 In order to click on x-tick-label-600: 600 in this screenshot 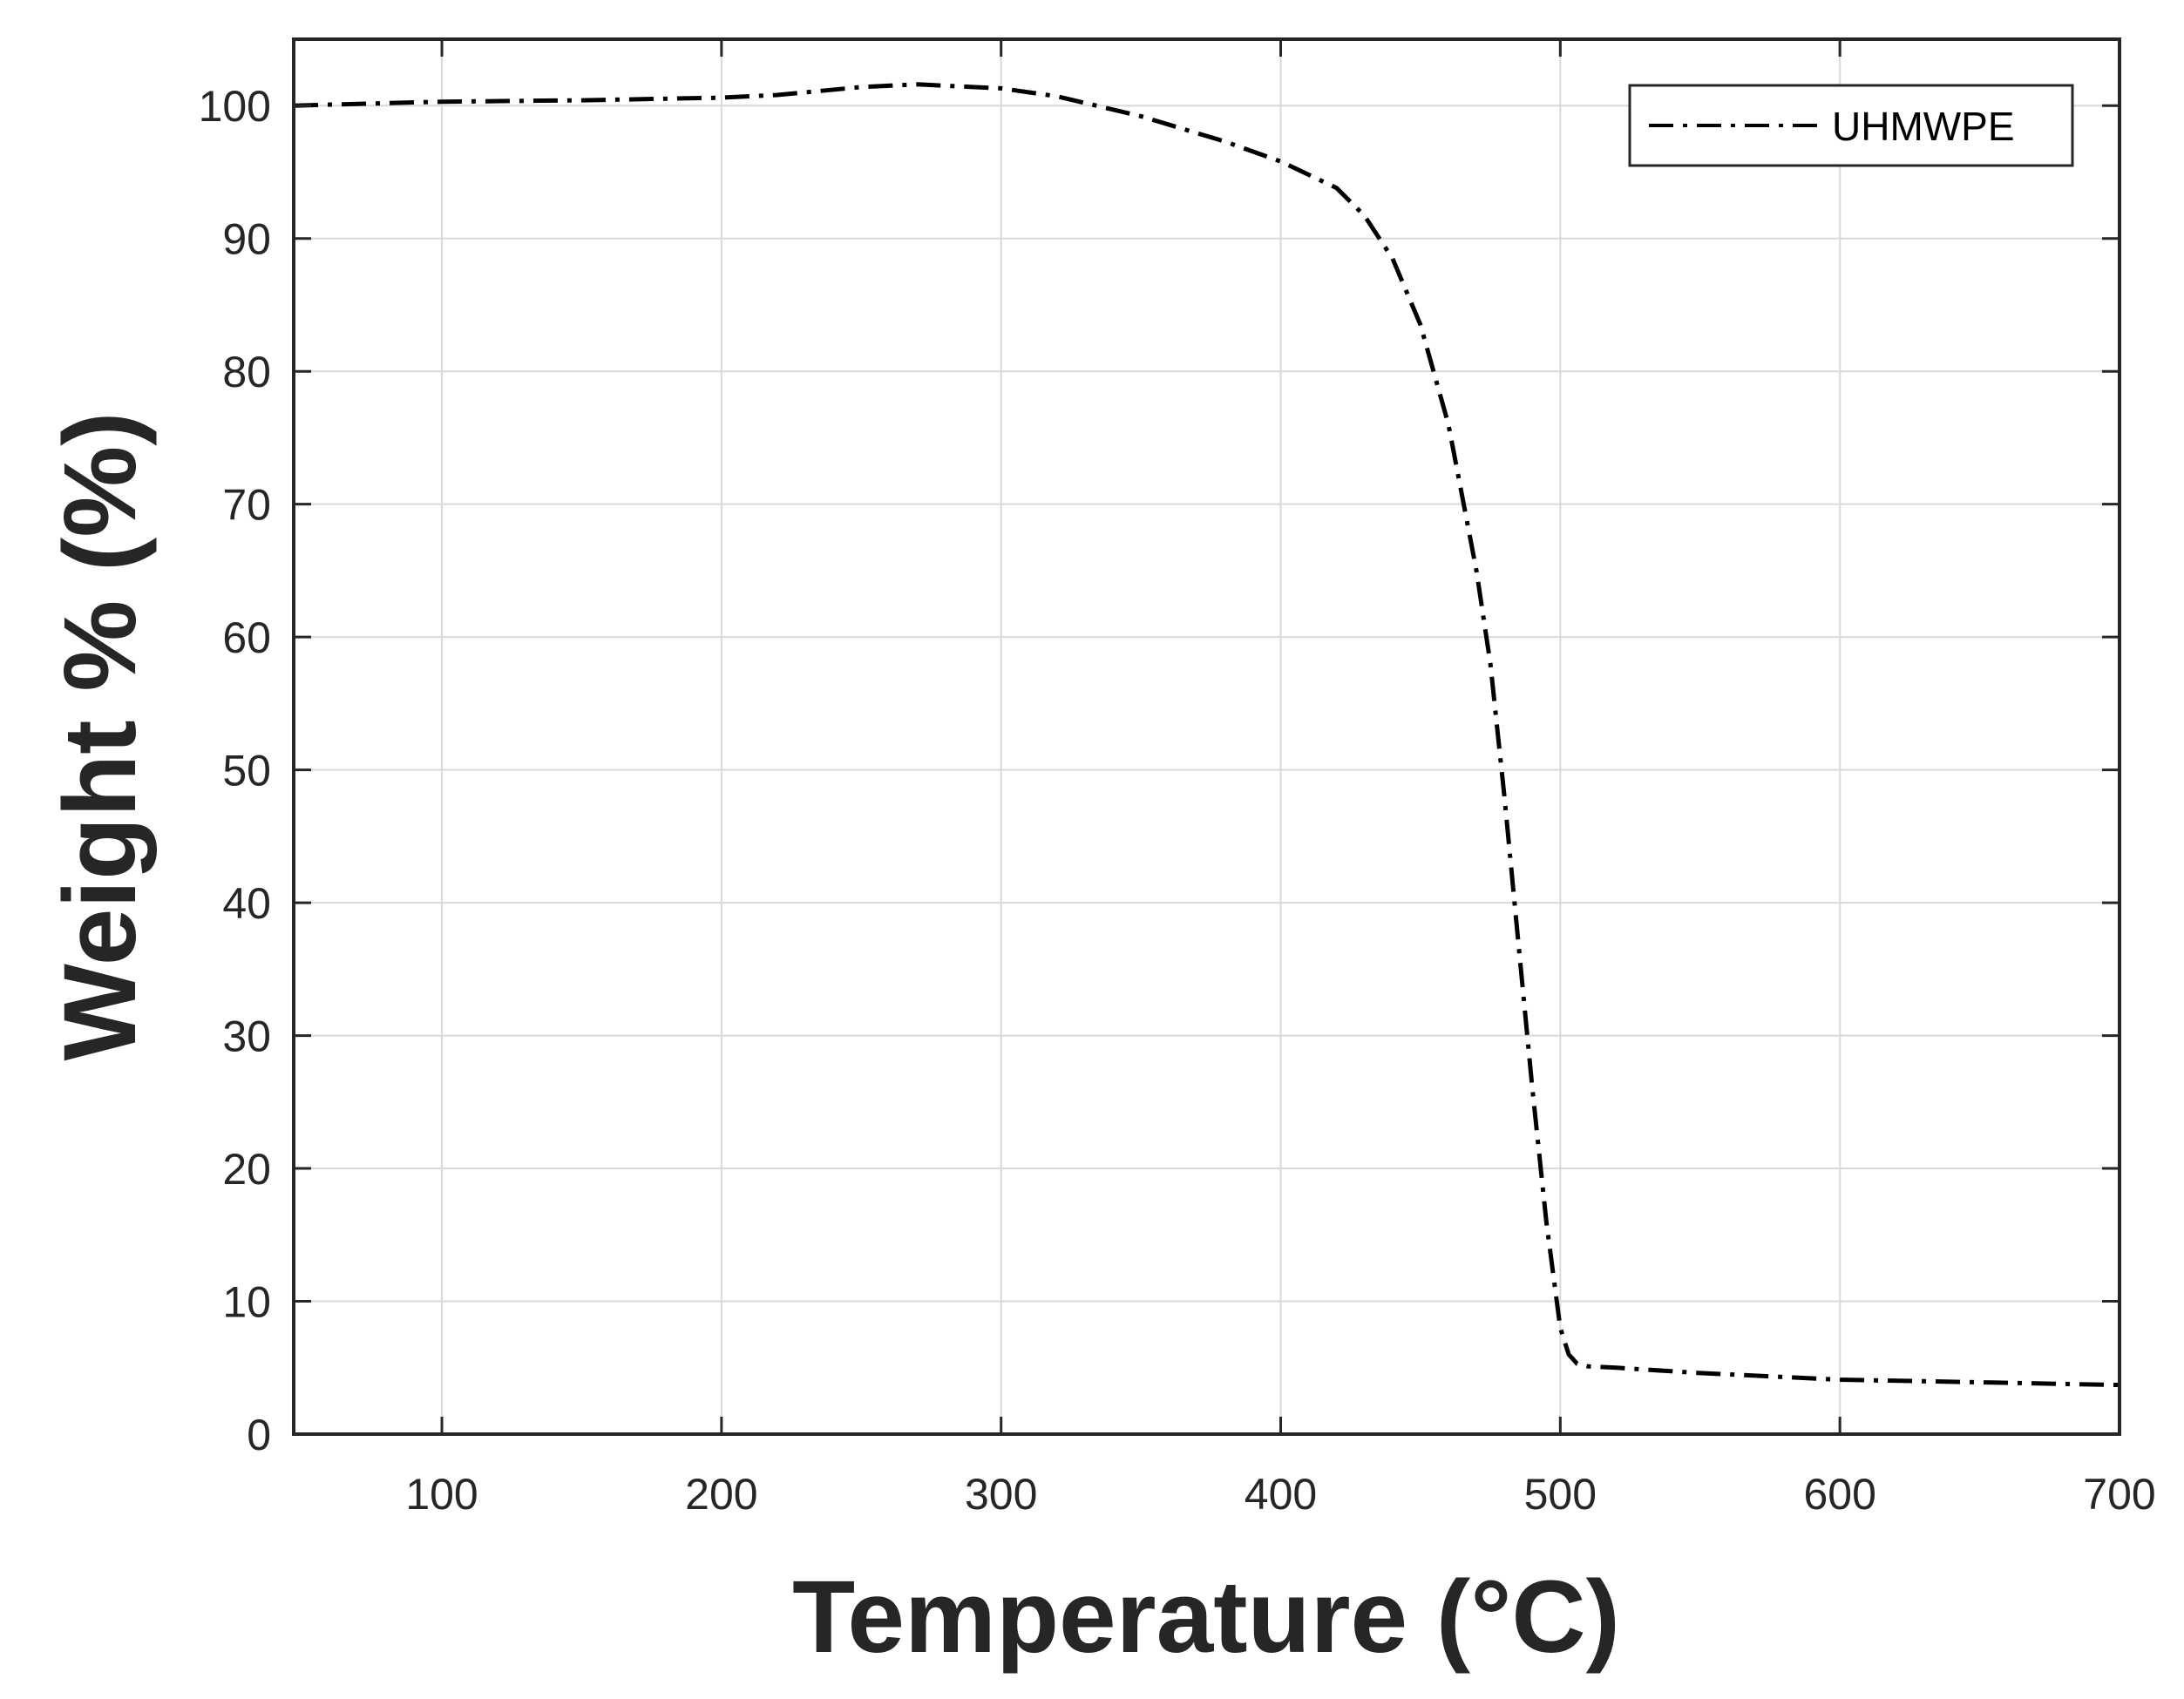, I will do `click(1839, 1494)`.